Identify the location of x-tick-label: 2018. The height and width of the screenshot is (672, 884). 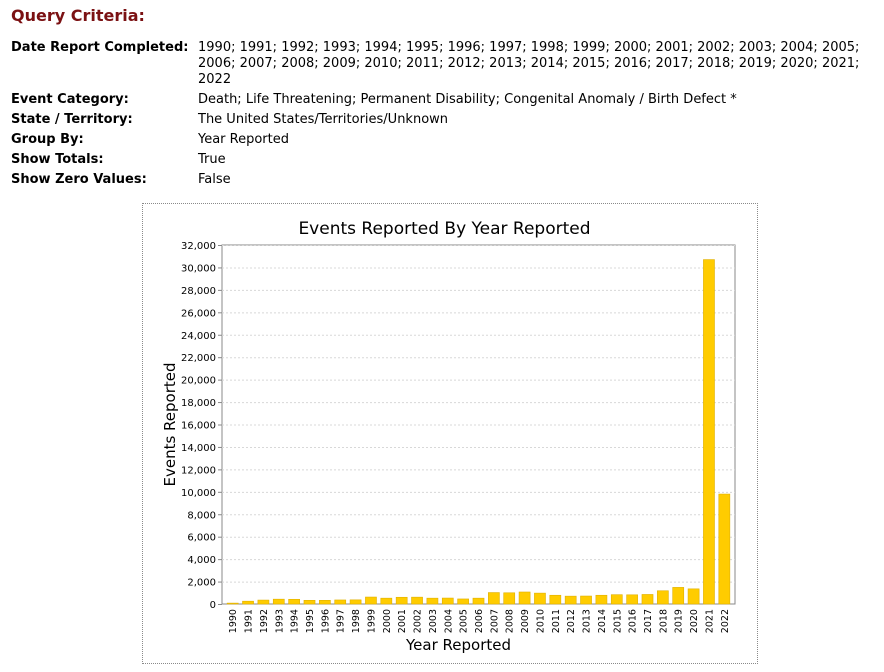
(663, 621).